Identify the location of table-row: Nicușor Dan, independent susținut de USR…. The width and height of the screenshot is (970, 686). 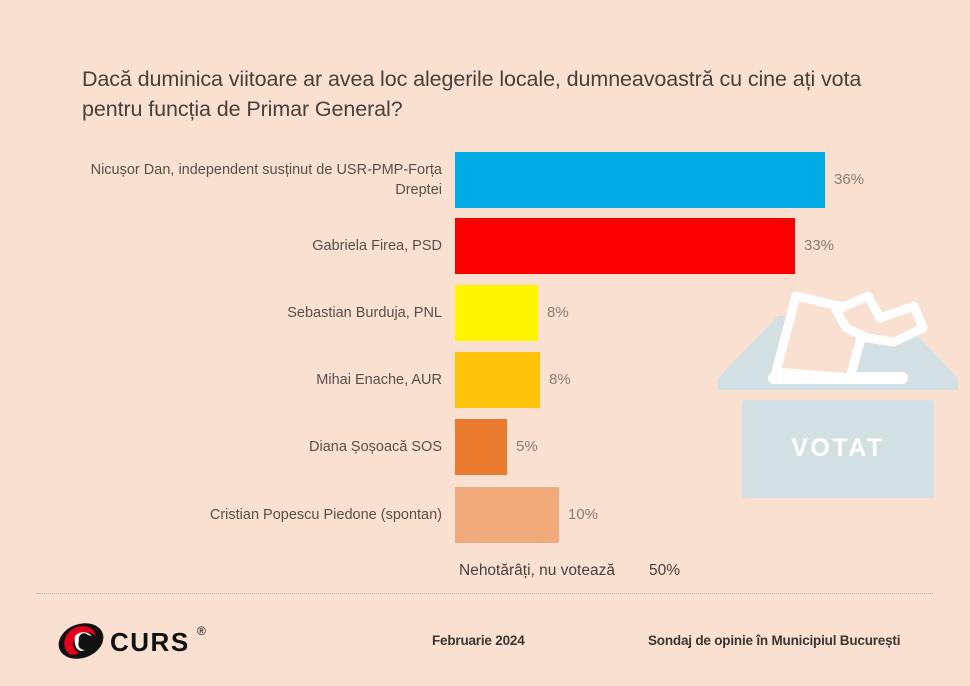
(485, 180).